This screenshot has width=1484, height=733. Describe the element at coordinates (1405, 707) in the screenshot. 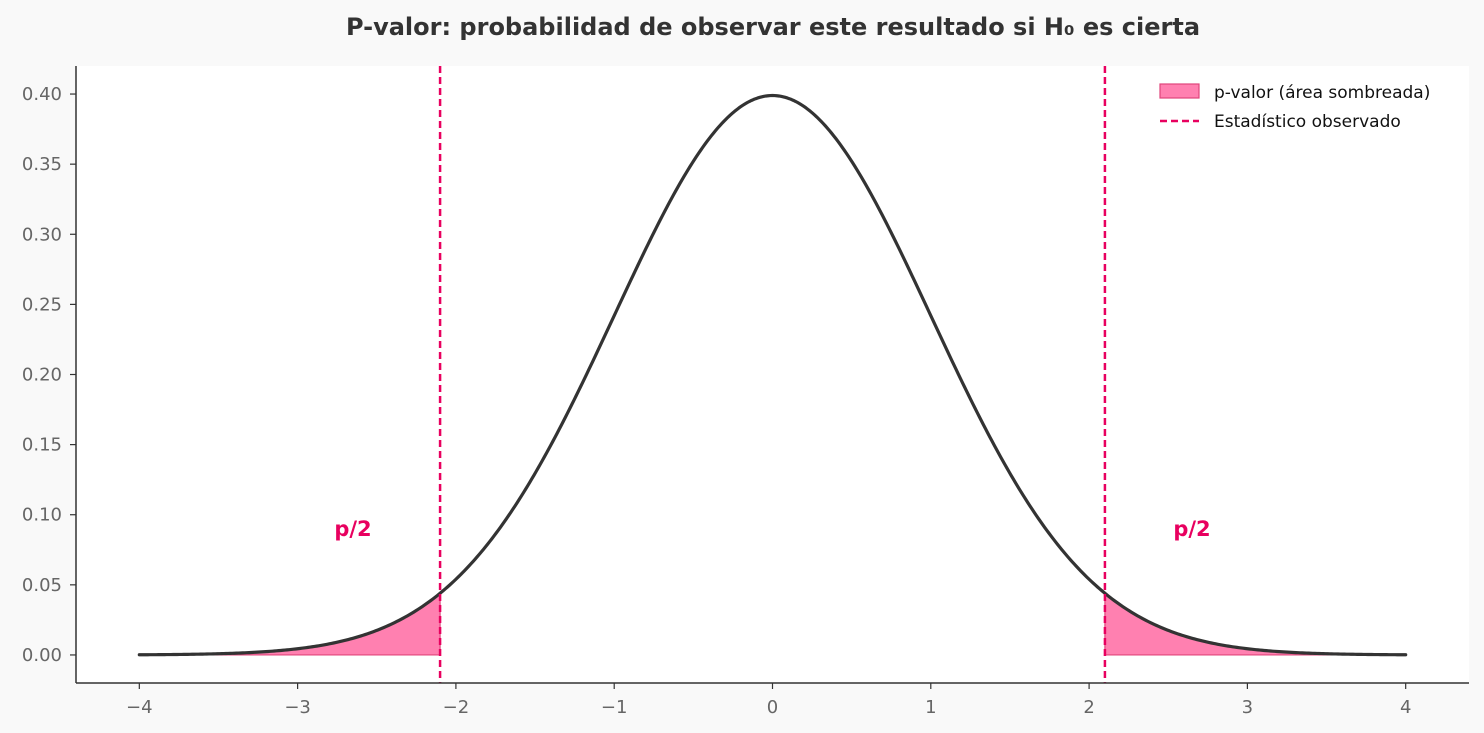

I see `x-tick-label: 4` at that location.